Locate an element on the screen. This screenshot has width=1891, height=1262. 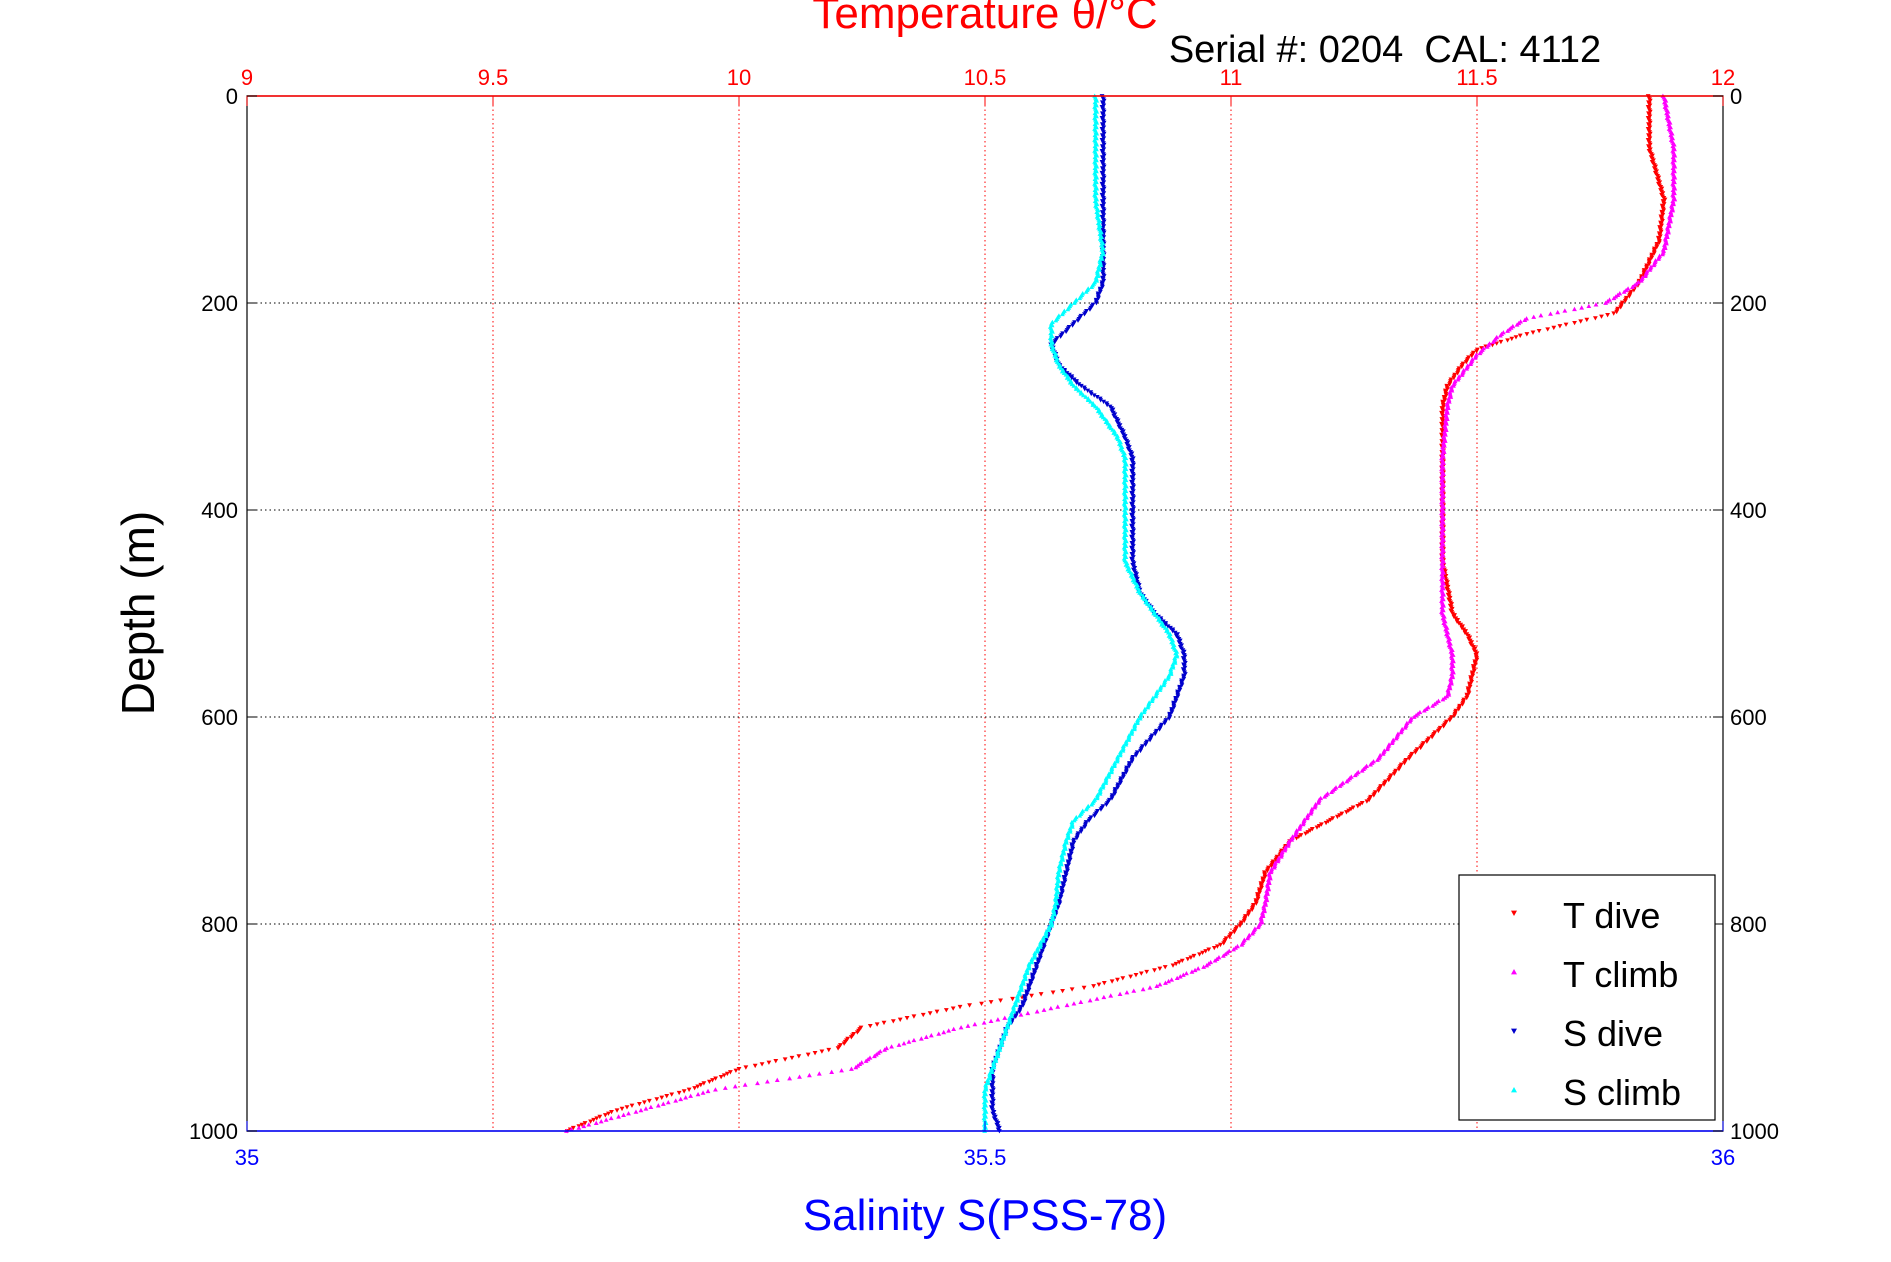
legend-label: T climb is located at coordinates (1620, 974).